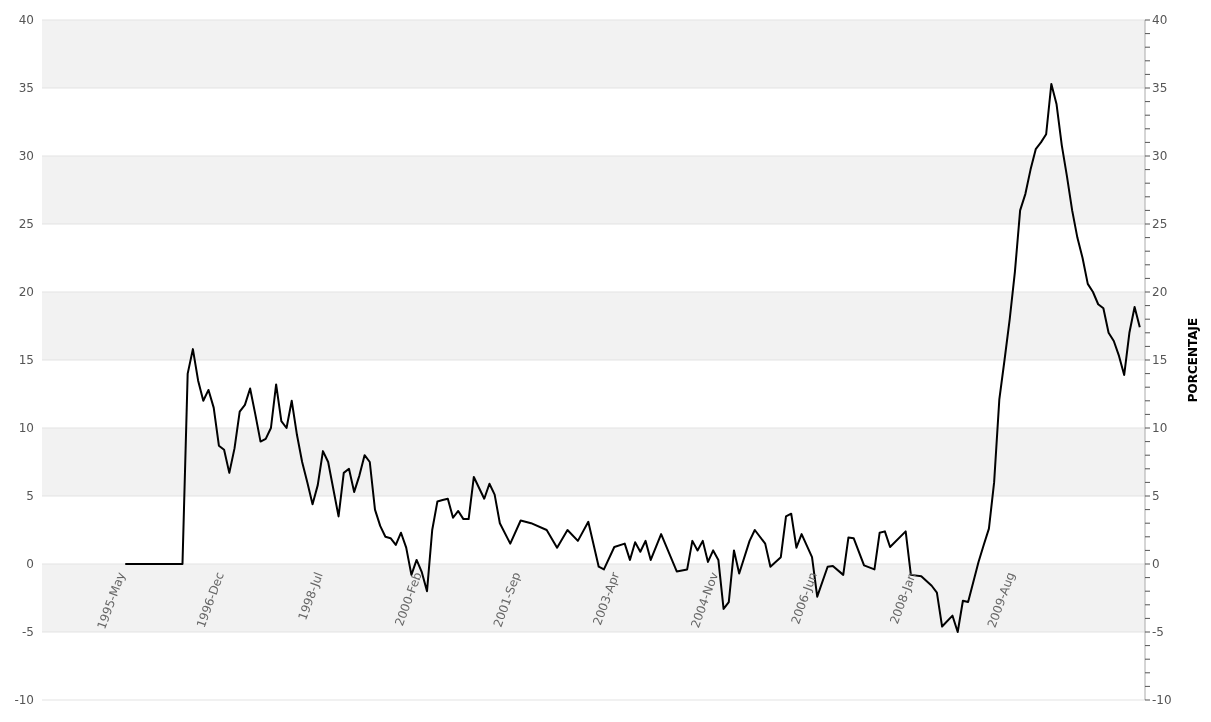  Describe the element at coordinates (1160, 428) in the screenshot. I see `y2-tick-label: 10` at that location.